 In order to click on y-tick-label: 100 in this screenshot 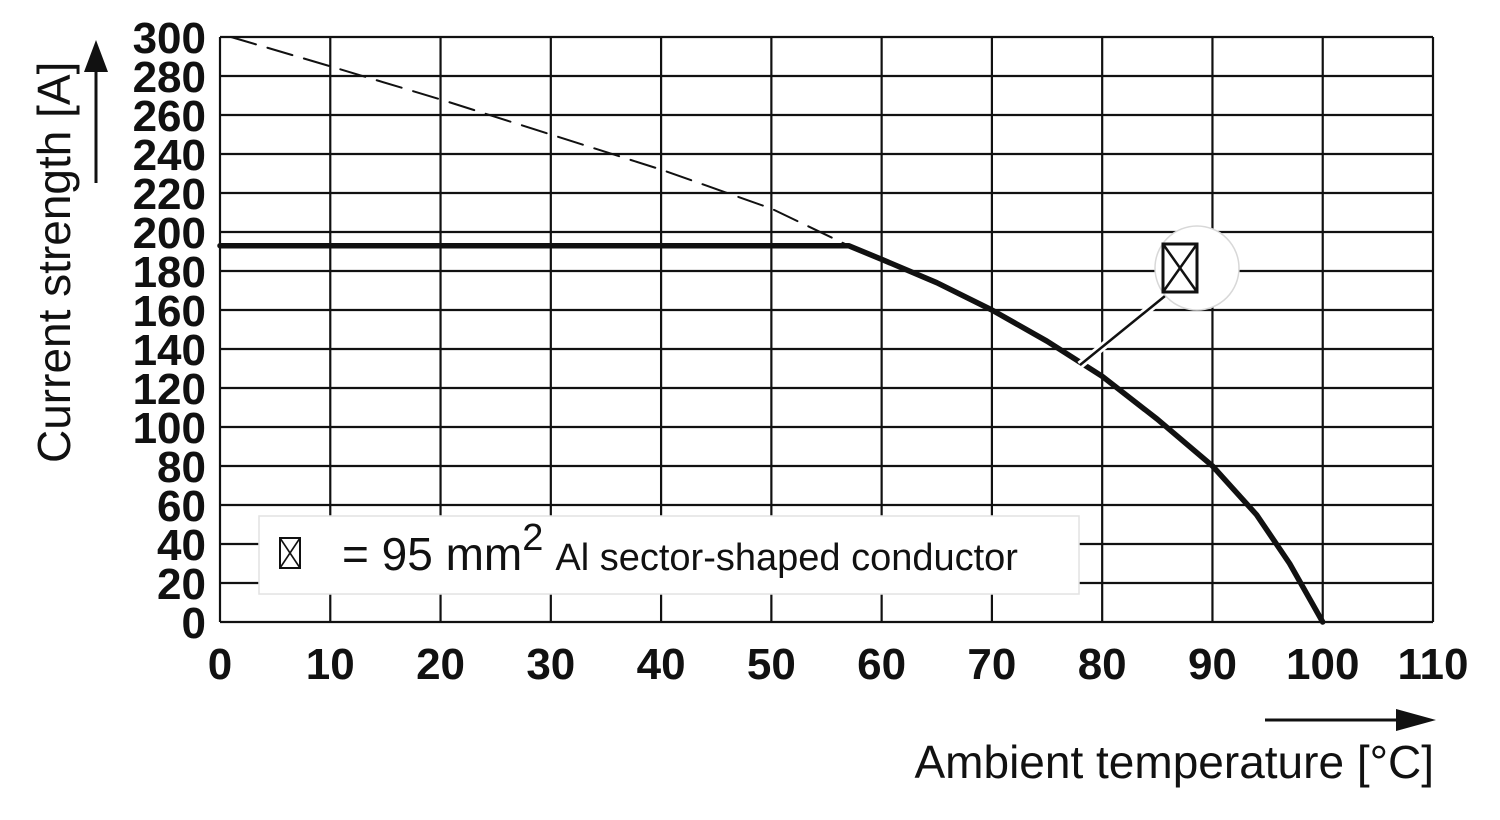, I will do `click(169, 428)`.